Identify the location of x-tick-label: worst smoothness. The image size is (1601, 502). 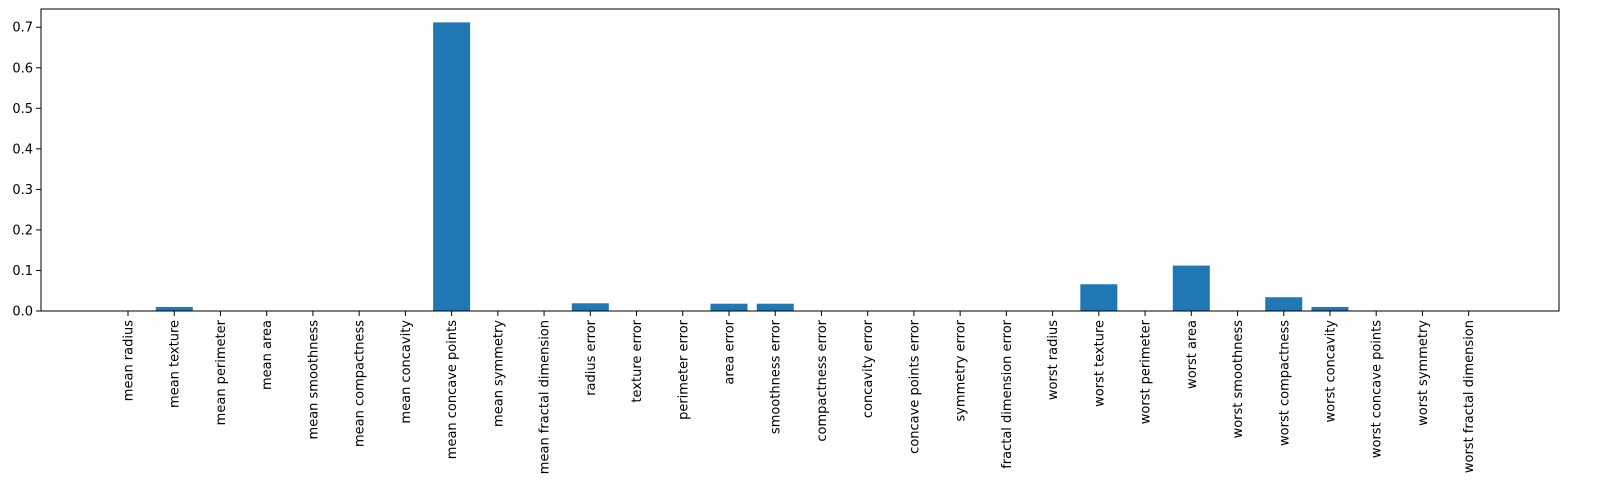
(1238, 379).